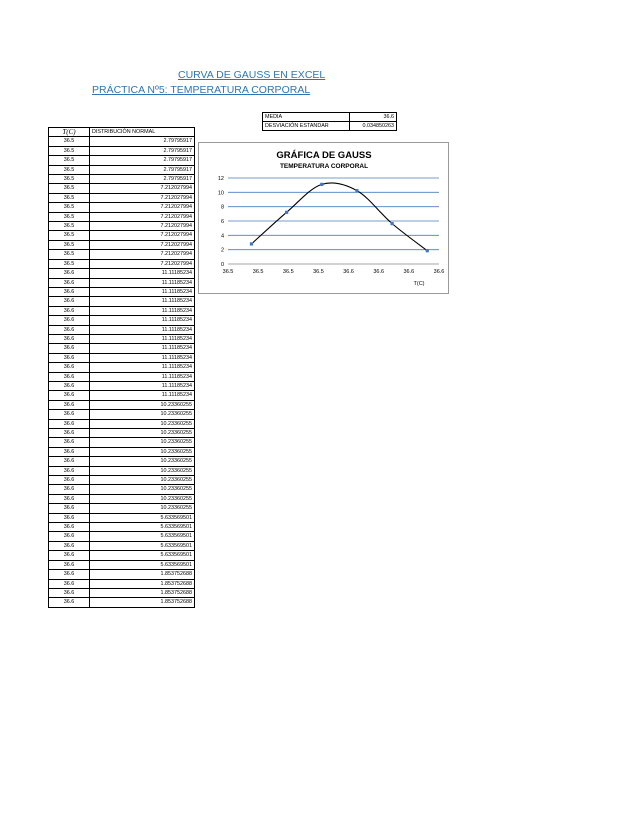 The width and height of the screenshot is (638, 826). Describe the element at coordinates (306, 117) in the screenshot. I see `stats-label-mean: MEDIA` at that location.